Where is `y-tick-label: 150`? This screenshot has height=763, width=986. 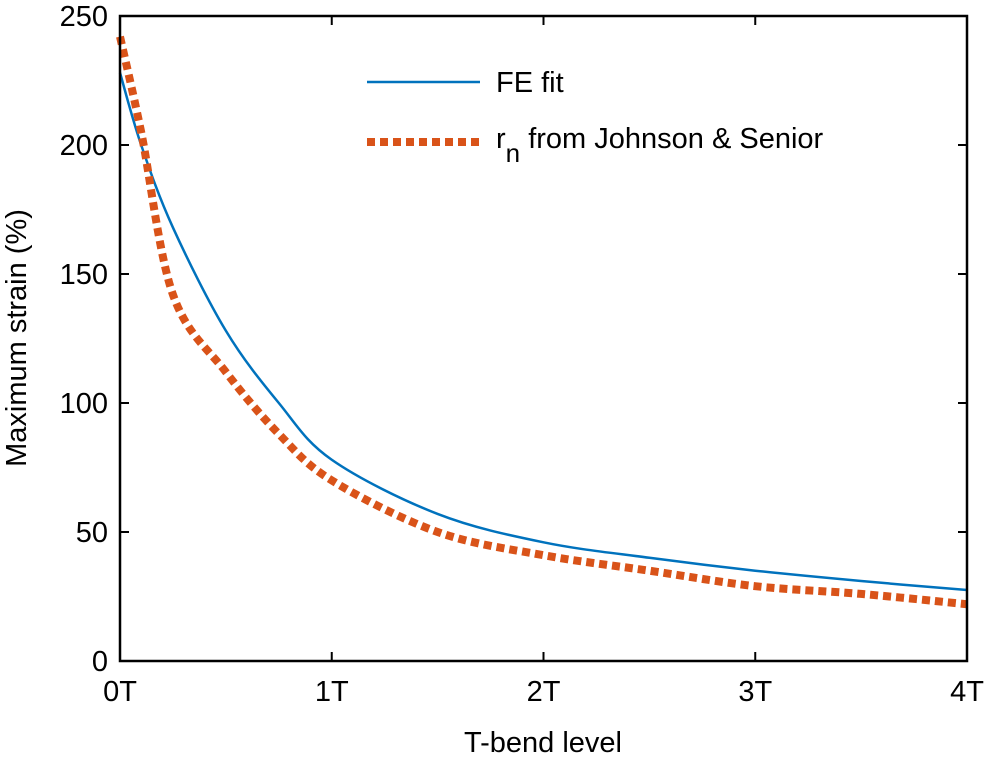 y-tick-label: 150 is located at coordinates (84, 275).